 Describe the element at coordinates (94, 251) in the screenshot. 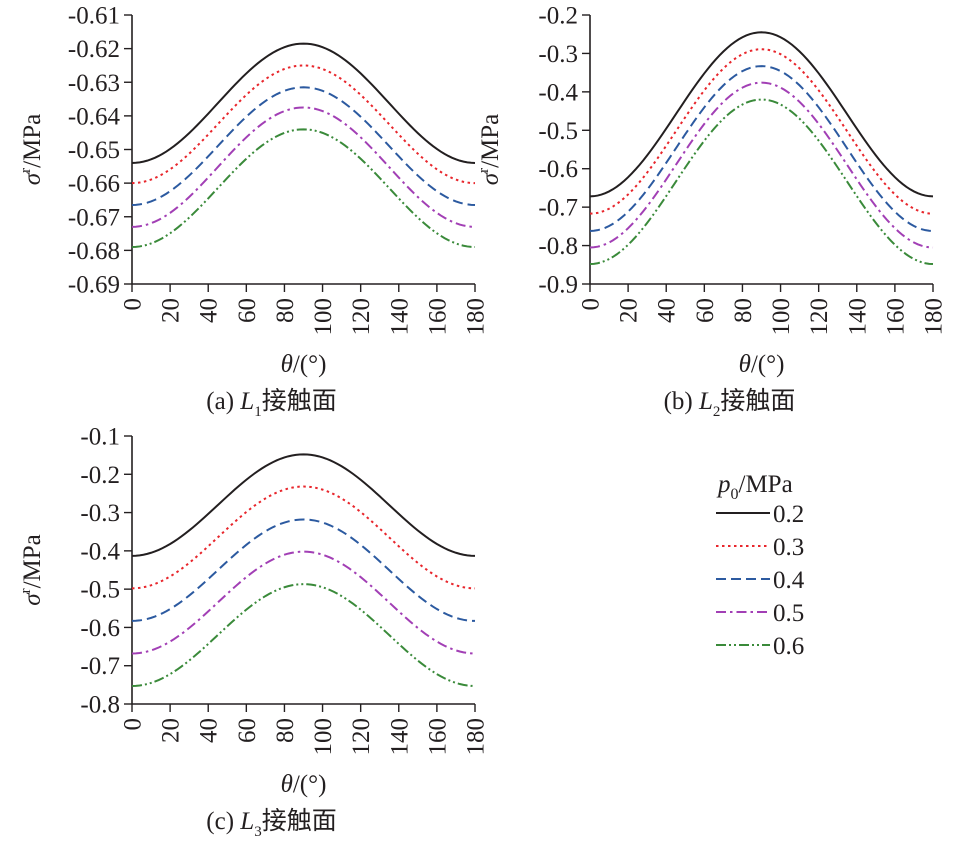

I see `y-tick-label: -0.68` at that location.